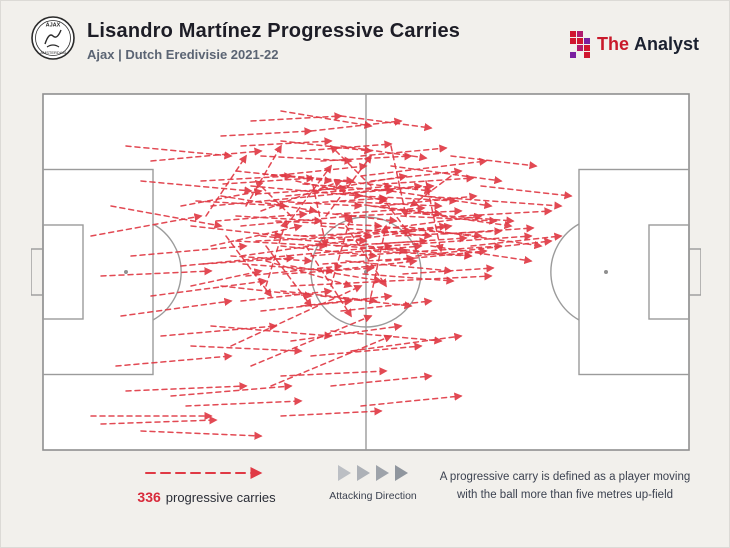 Image resolution: width=730 pixels, height=548 pixels. What do you see at coordinates (373, 496) in the screenshot?
I see `attacking-direction-label: Attacking Direction` at bounding box center [373, 496].